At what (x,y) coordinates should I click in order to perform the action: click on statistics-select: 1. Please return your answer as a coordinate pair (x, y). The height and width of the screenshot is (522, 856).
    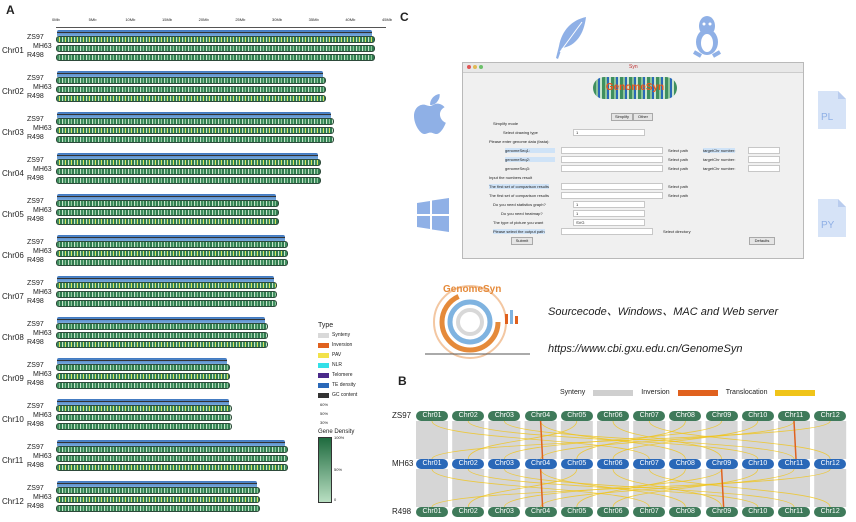
    Looking at the image, I should click on (609, 204).